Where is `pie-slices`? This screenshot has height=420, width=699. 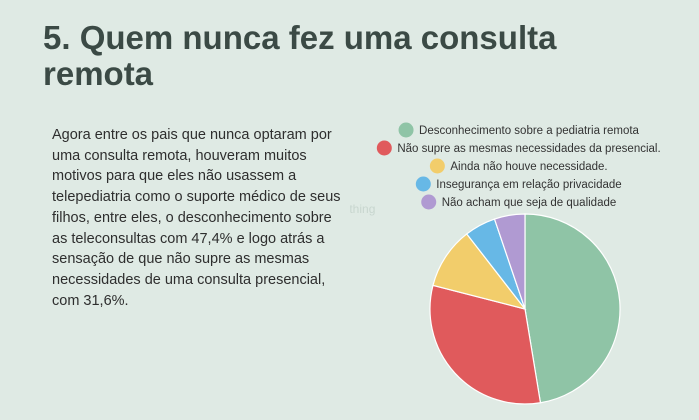
pie-slices is located at coordinates (525, 309).